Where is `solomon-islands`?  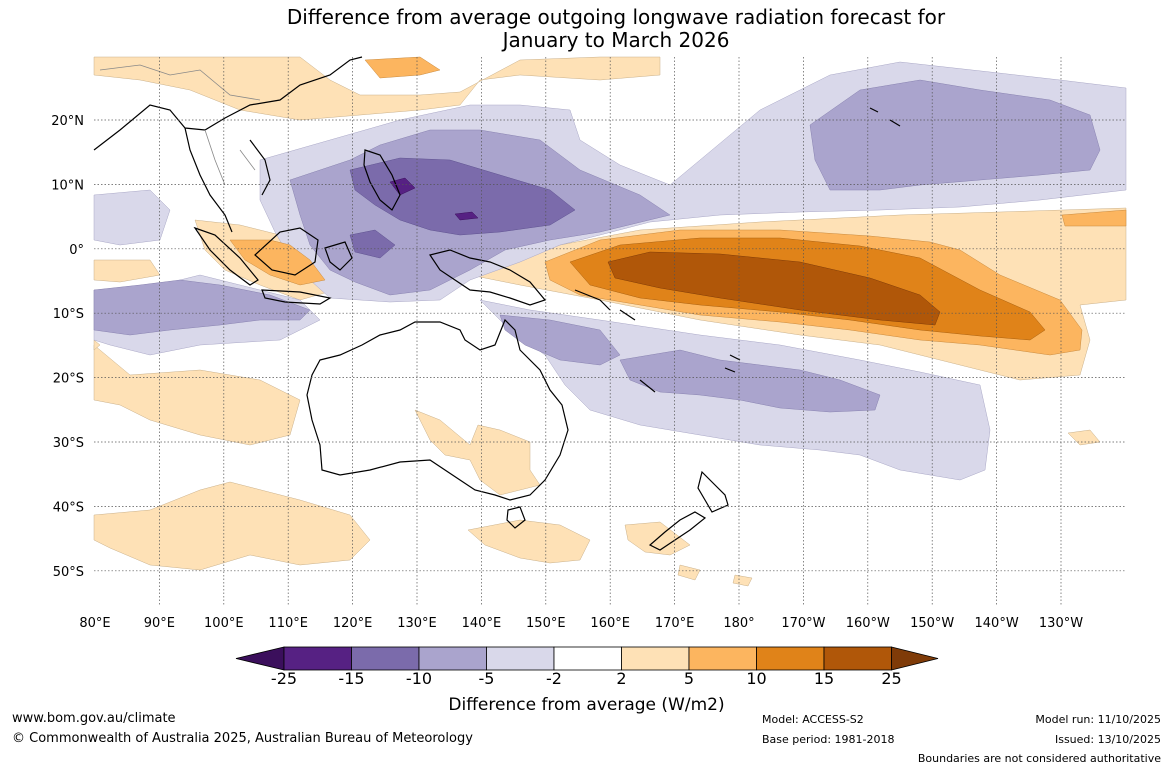 solomon-islands is located at coordinates (605, 305).